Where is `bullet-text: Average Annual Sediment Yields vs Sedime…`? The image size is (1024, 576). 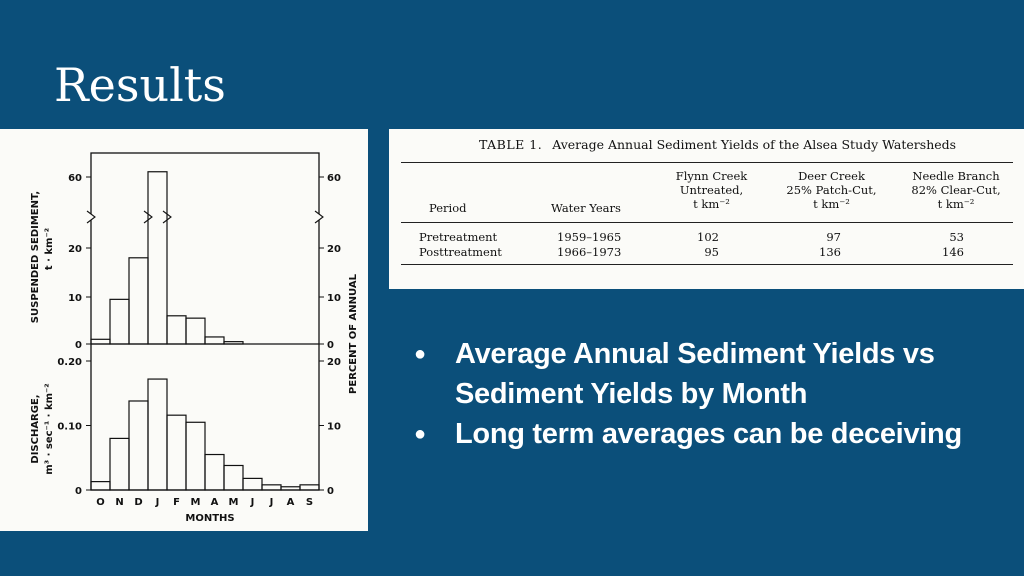 bullet-text: Average Annual Sediment Yields vs Sedime… is located at coordinates (695, 374).